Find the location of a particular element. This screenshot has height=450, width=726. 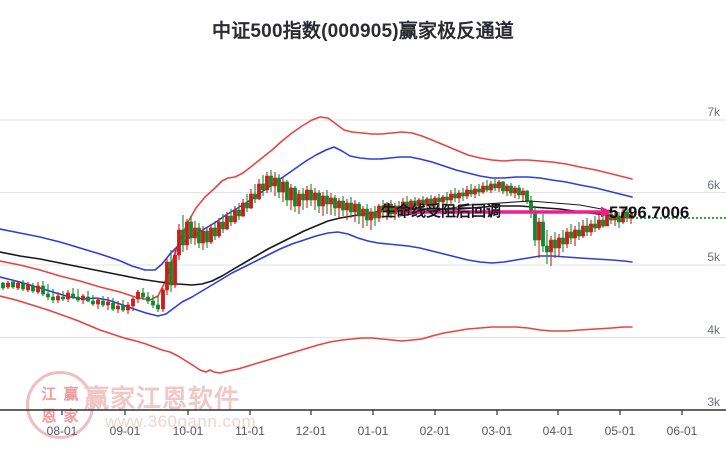

y-axis-tick-label: 6k is located at coordinates (713, 184).